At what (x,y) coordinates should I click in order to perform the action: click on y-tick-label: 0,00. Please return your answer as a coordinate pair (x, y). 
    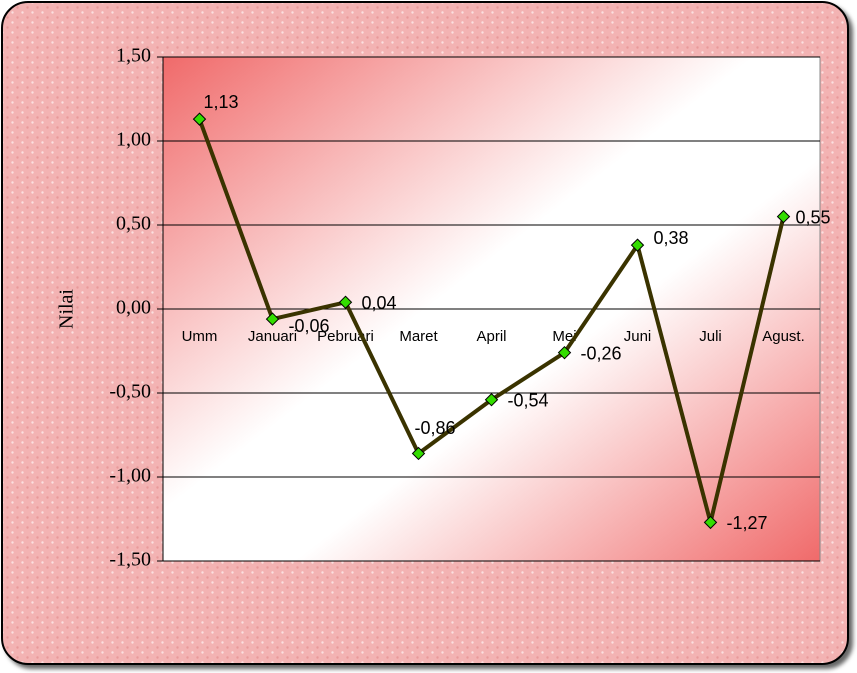
    Looking at the image, I should click on (133, 308).